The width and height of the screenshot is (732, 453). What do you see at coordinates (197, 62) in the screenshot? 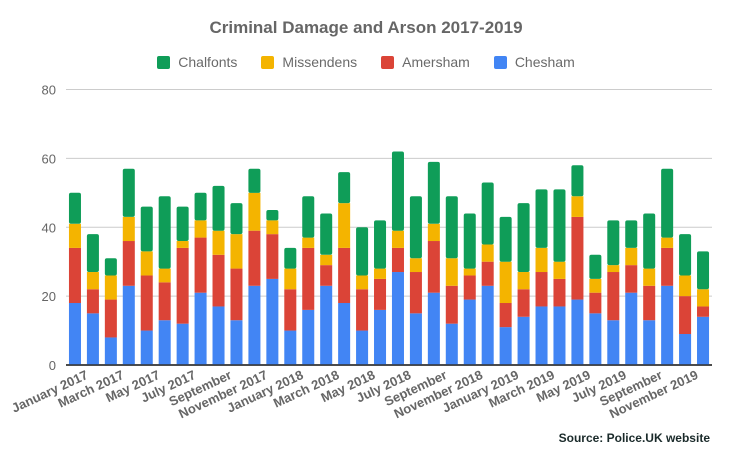
I see `legend-item-chalfonts: Chalfonts` at bounding box center [197, 62].